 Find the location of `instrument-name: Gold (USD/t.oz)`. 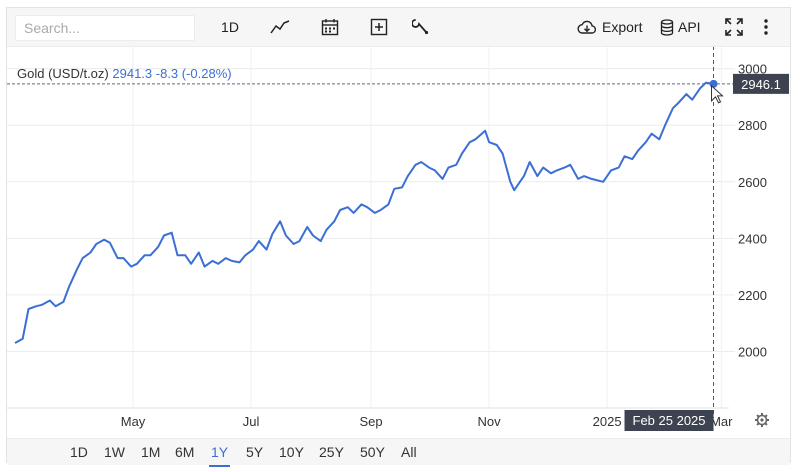

instrument-name: Gold (USD/t.oz) is located at coordinates (63, 73).